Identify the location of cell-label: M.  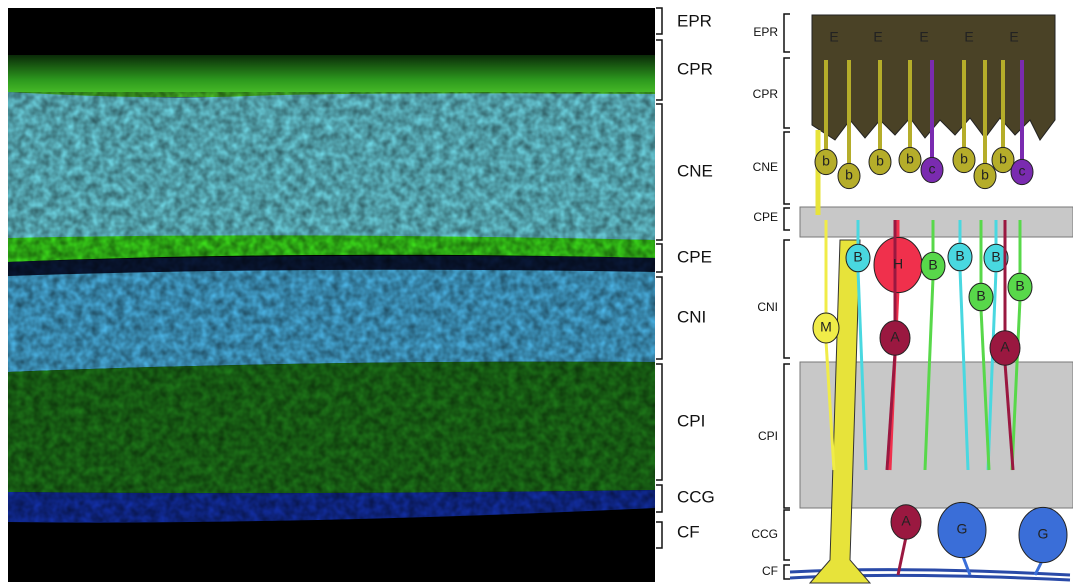
(826, 327).